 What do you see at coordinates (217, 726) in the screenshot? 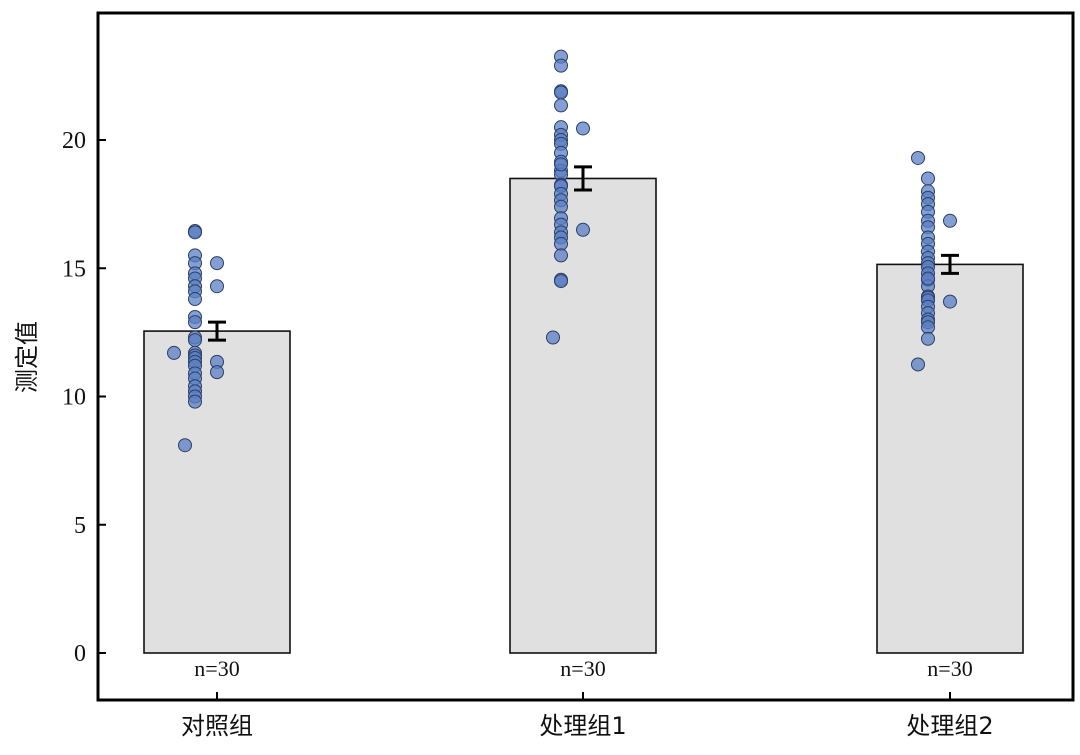
I see `x-tick-label: 对照组` at bounding box center [217, 726].